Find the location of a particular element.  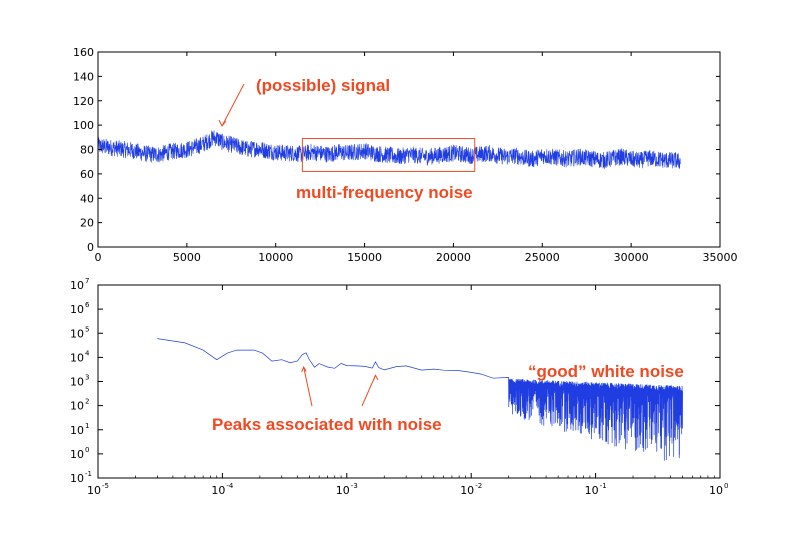

time-series-annotations: (possible) signal multi-frequency noise is located at coordinates (347, 139).